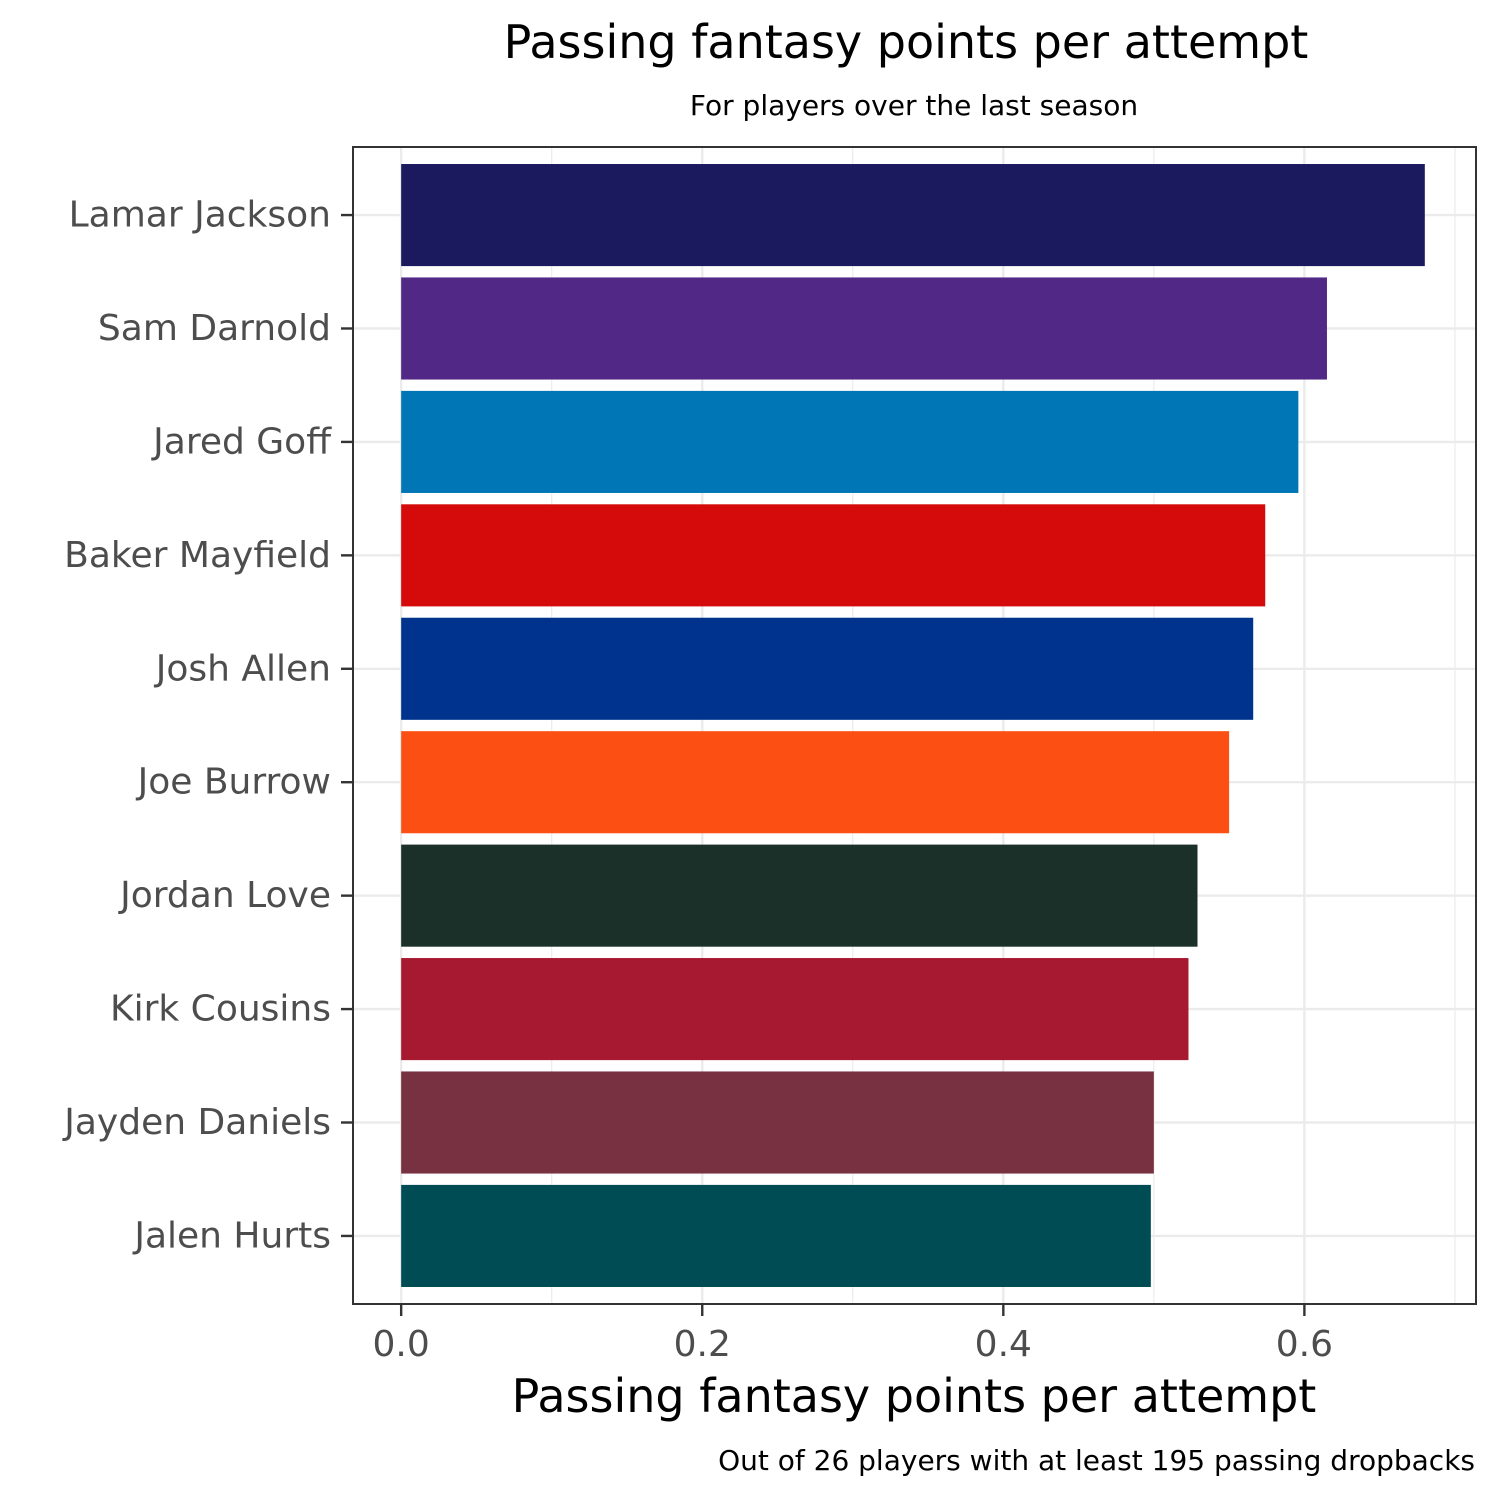  What do you see at coordinates (224, 895) in the screenshot?
I see `y-tick-label: Jordan Love` at bounding box center [224, 895].